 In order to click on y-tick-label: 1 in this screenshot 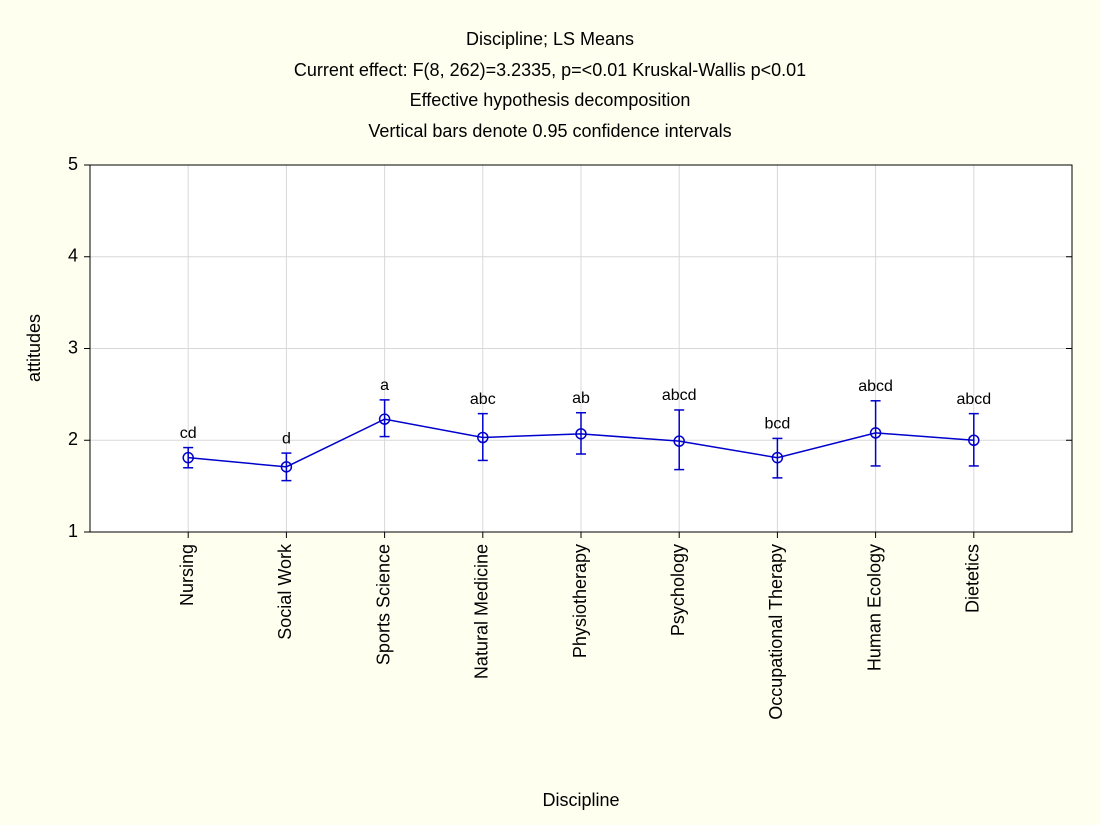, I will do `click(73, 531)`.